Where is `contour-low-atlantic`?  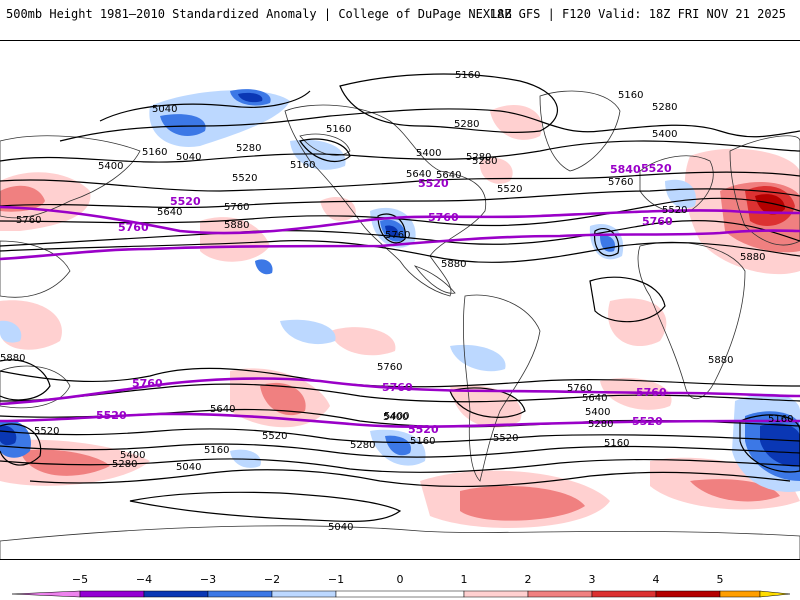
contour-low-atlantic is located at coordinates (606, 242).